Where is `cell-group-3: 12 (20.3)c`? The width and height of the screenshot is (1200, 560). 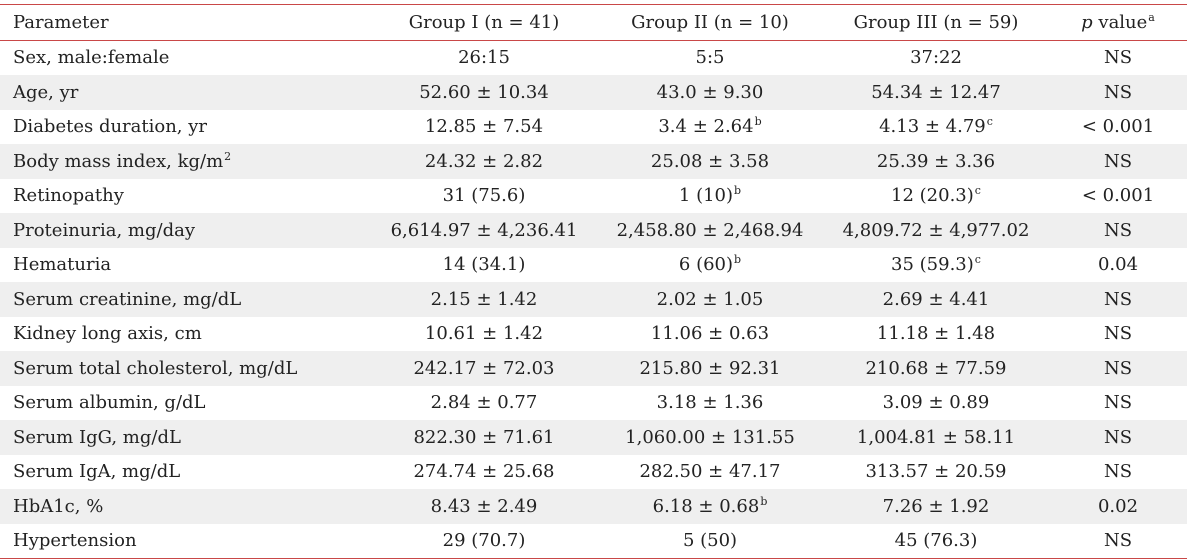
cell-group-3: 12 (20.3)c is located at coordinates (936, 196).